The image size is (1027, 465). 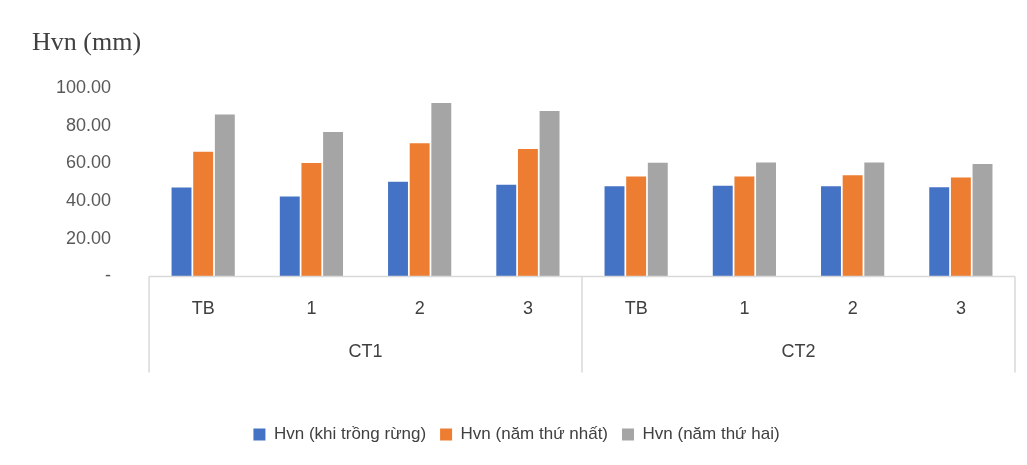 What do you see at coordinates (83, 86) in the screenshot?
I see `y-tick-label: 100.00` at bounding box center [83, 86].